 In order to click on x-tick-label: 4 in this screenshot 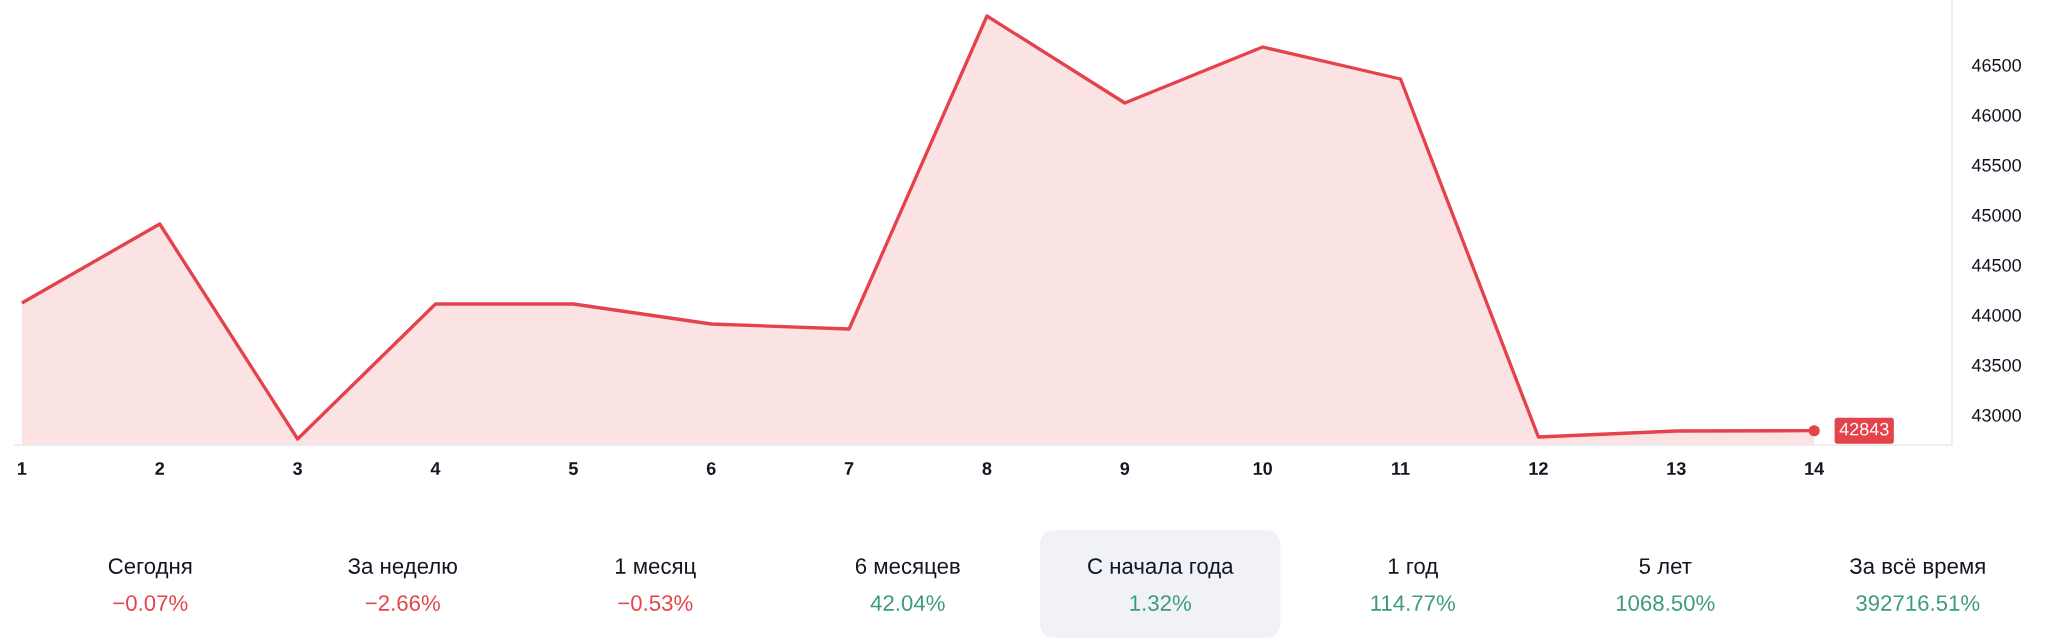, I will do `click(435, 468)`.